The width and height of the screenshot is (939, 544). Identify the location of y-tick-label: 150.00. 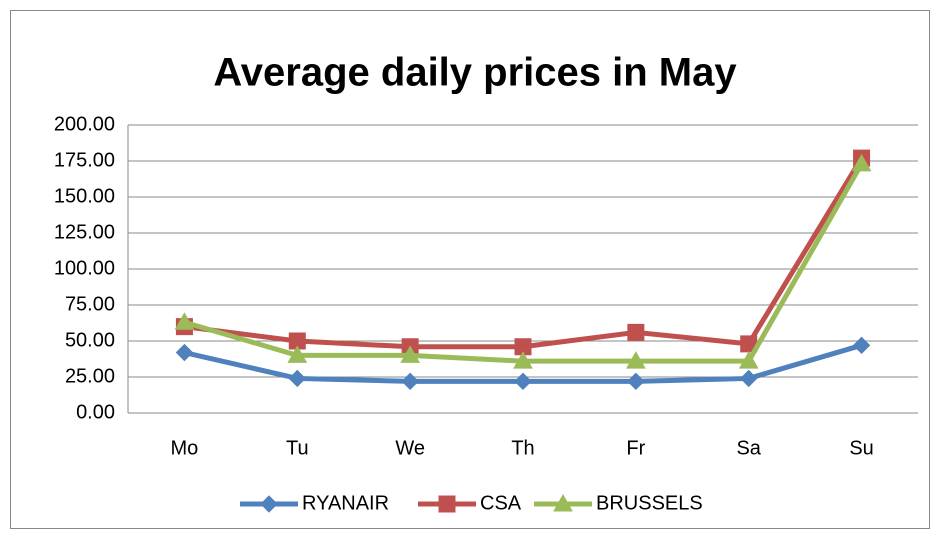
(84, 196).